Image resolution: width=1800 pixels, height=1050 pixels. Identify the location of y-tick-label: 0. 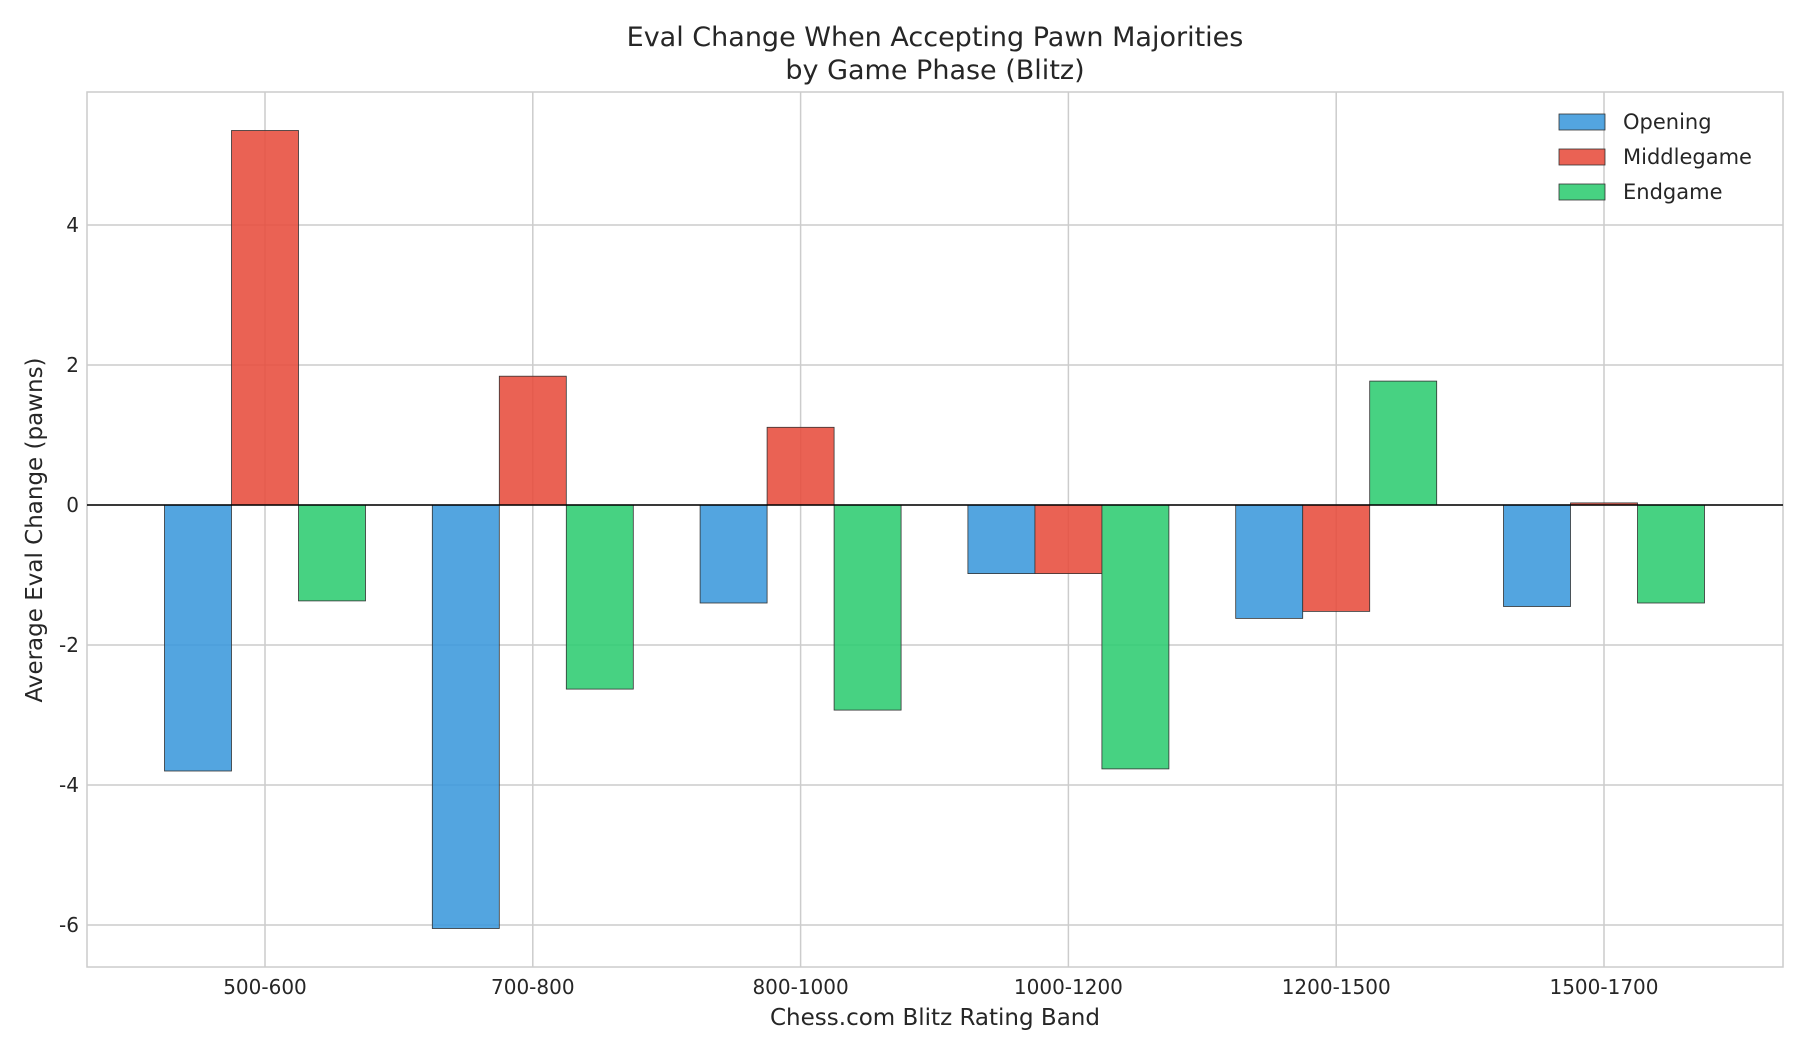
(72, 505).